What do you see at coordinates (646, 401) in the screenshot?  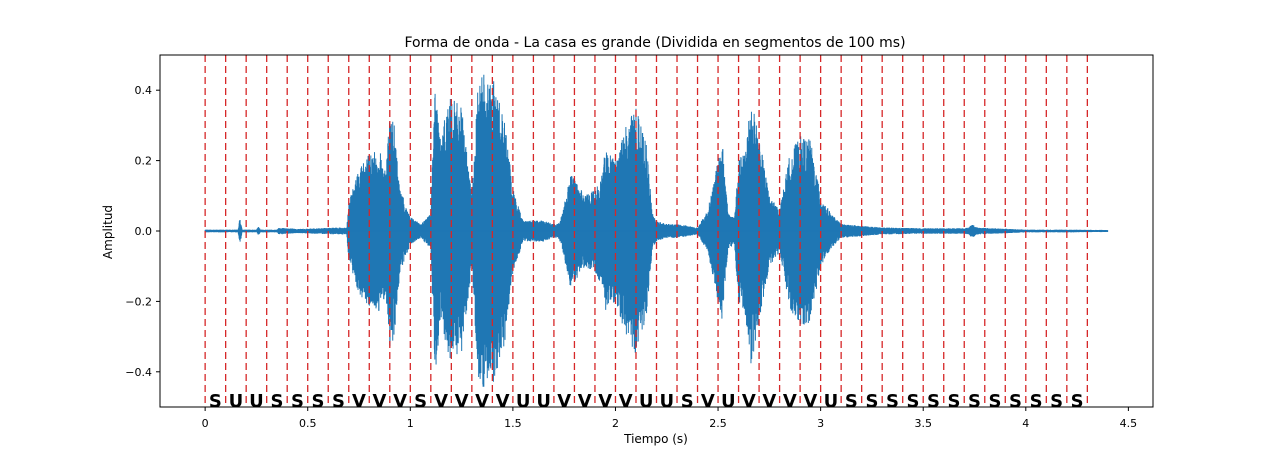 I see `segment-label-21: U` at bounding box center [646, 401].